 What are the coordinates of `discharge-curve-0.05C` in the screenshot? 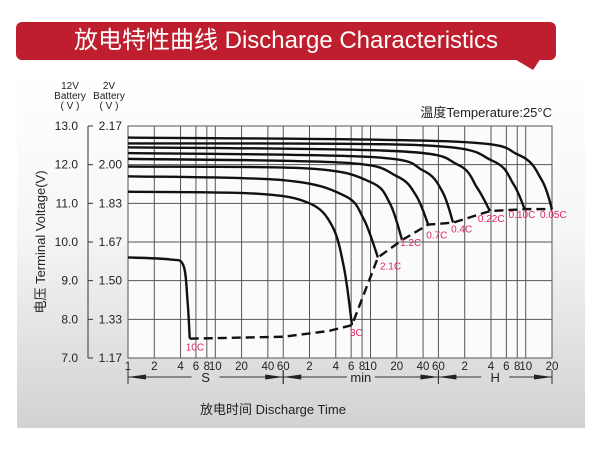 It's located at (340, 173).